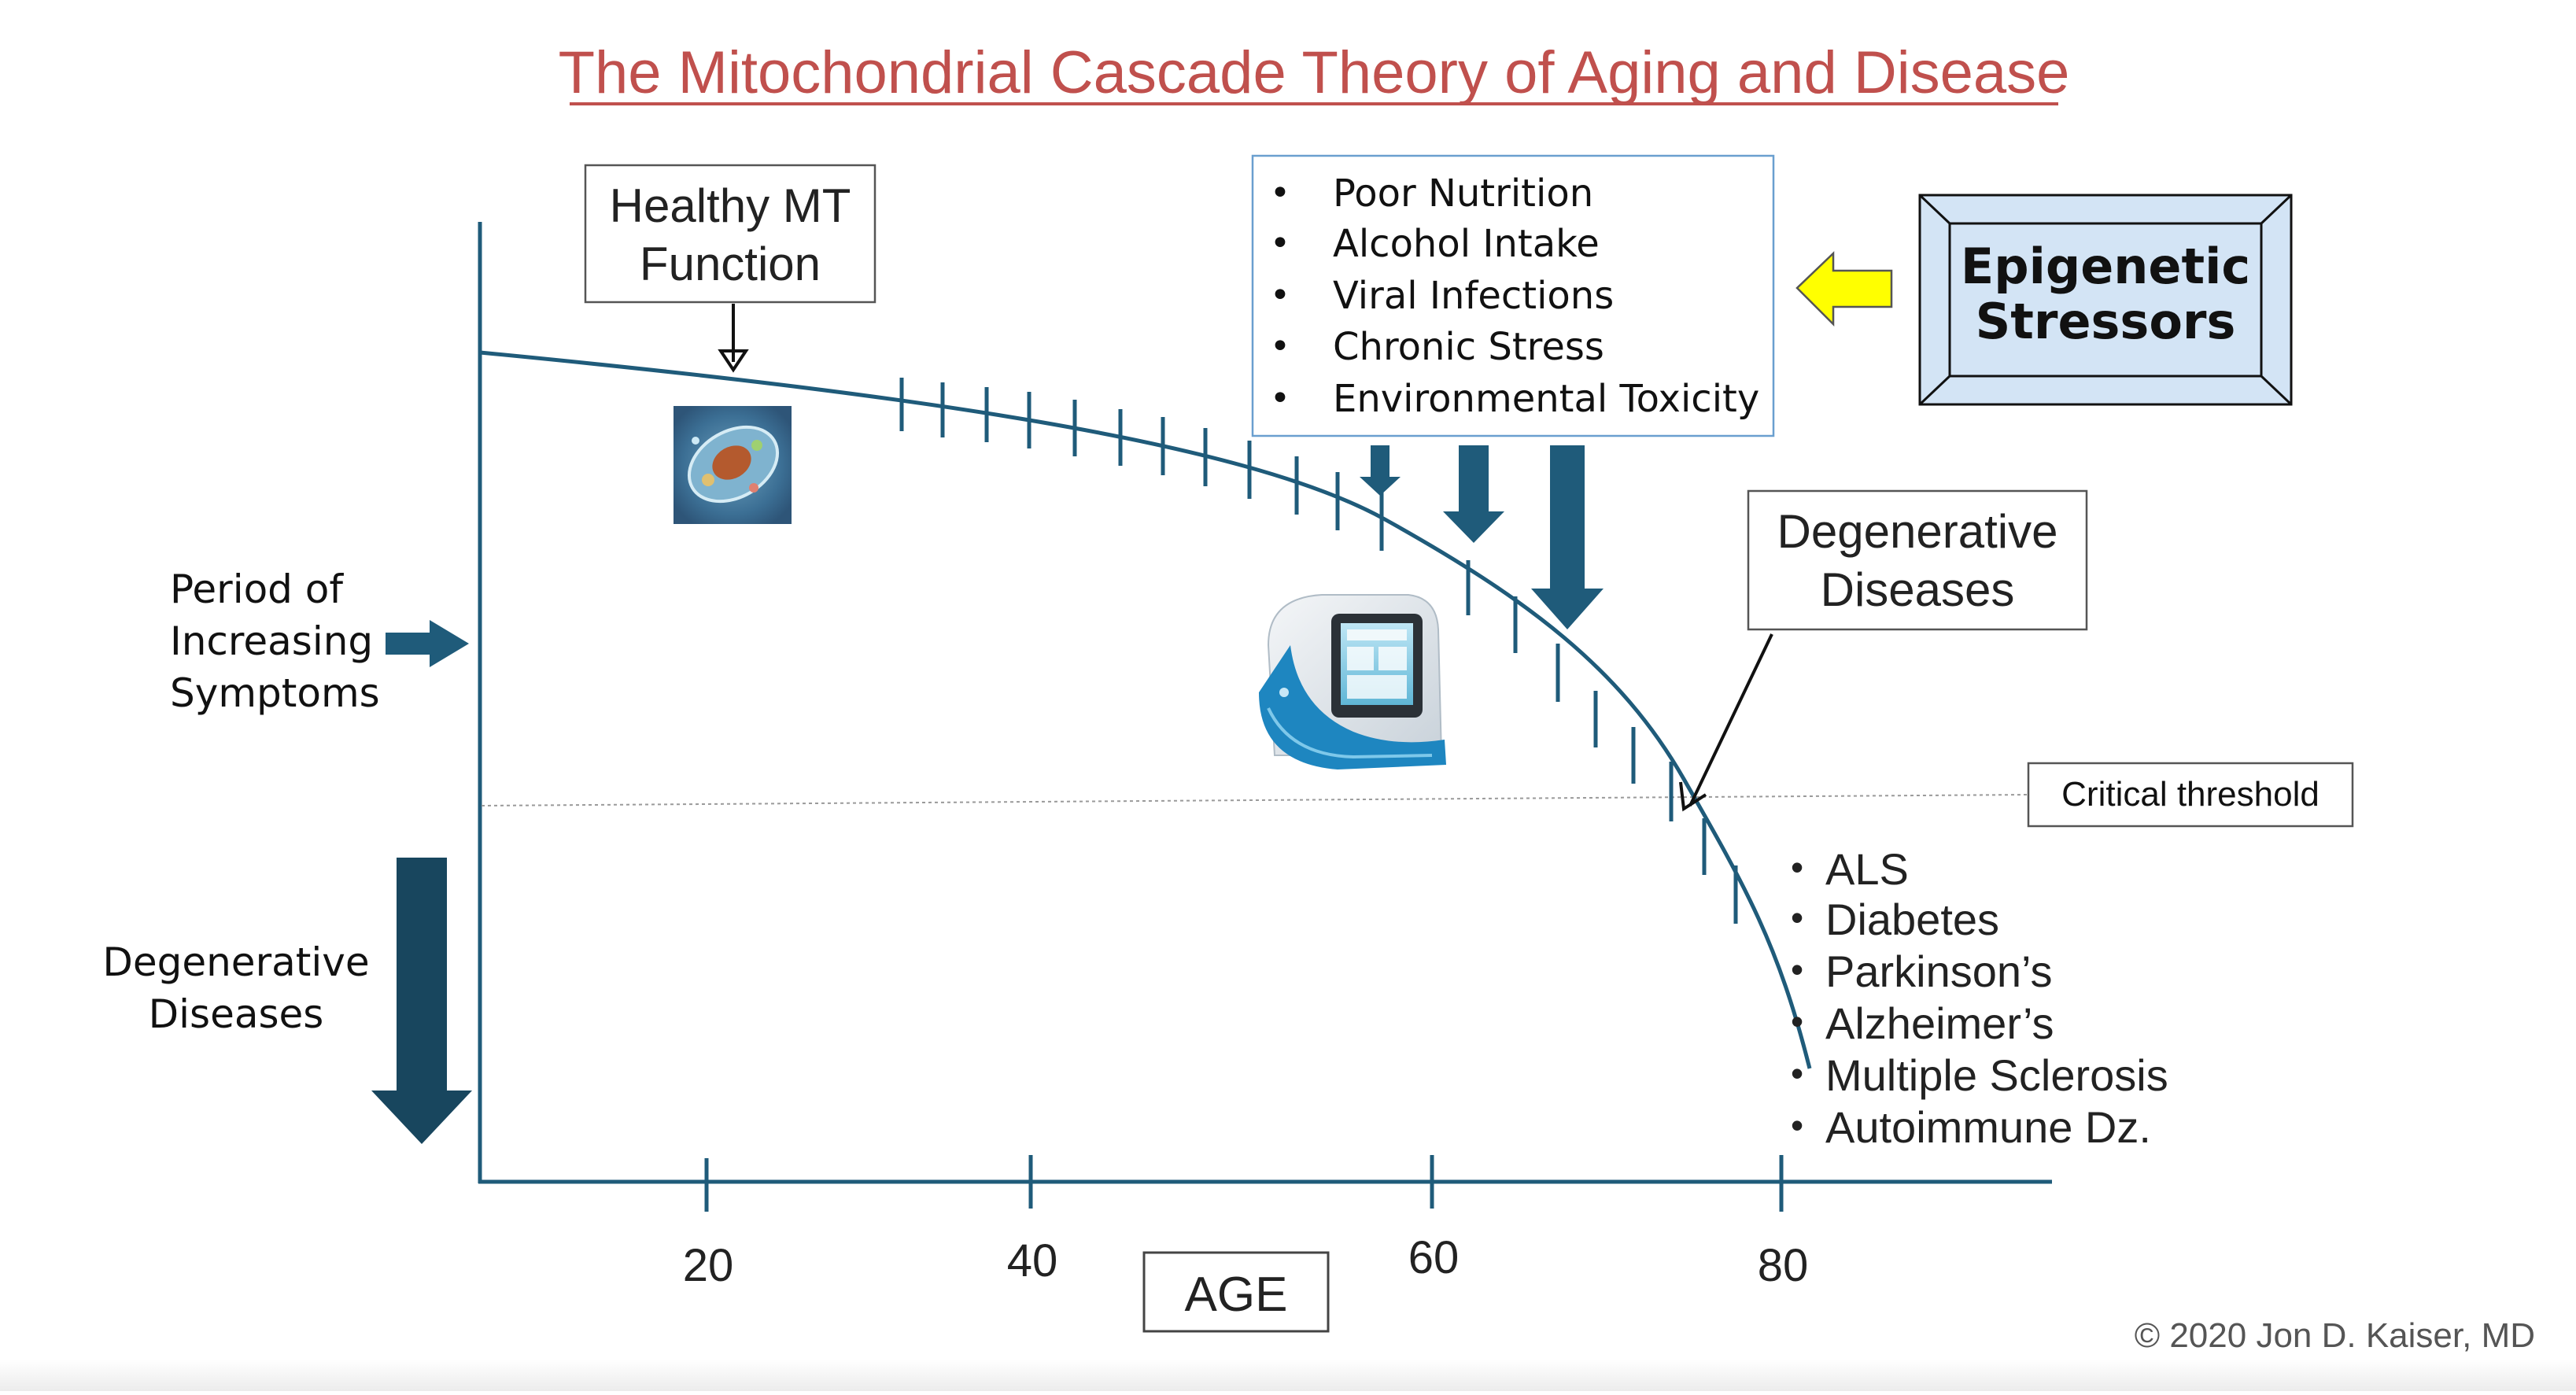  Describe the element at coordinates (1236, 1295) in the screenshot. I see `x-axis-label: AGE` at that location.